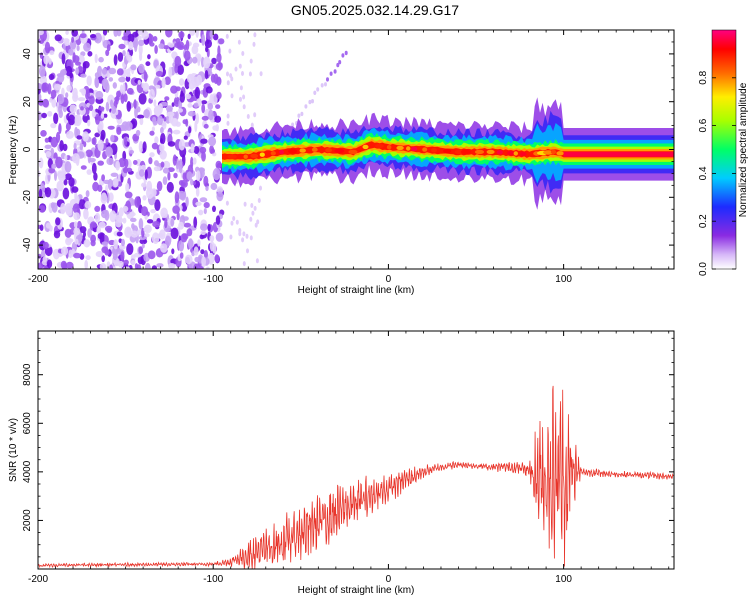  Describe the element at coordinates (27, 471) in the screenshot. I see `snr-ytick-label: 4000` at that location.